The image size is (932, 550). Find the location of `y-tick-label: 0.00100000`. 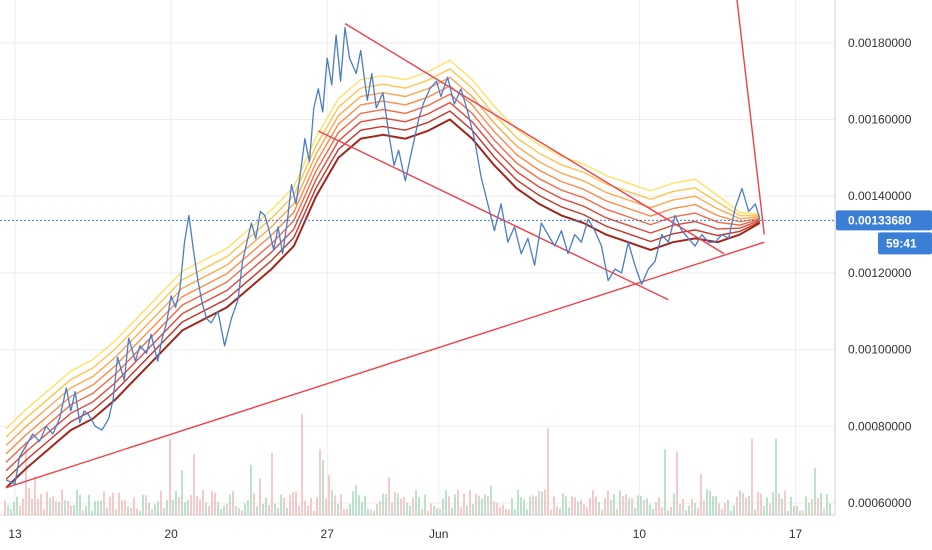

y-tick-label: 0.00100000 is located at coordinates (880, 350).